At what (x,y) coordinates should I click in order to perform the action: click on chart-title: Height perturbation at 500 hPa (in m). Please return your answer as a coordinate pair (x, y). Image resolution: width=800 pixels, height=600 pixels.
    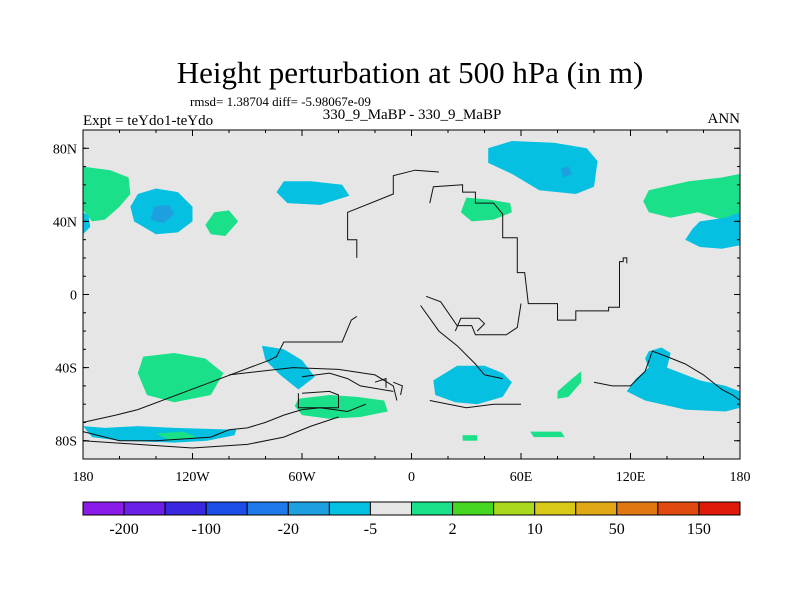
    Looking at the image, I should click on (410, 72).